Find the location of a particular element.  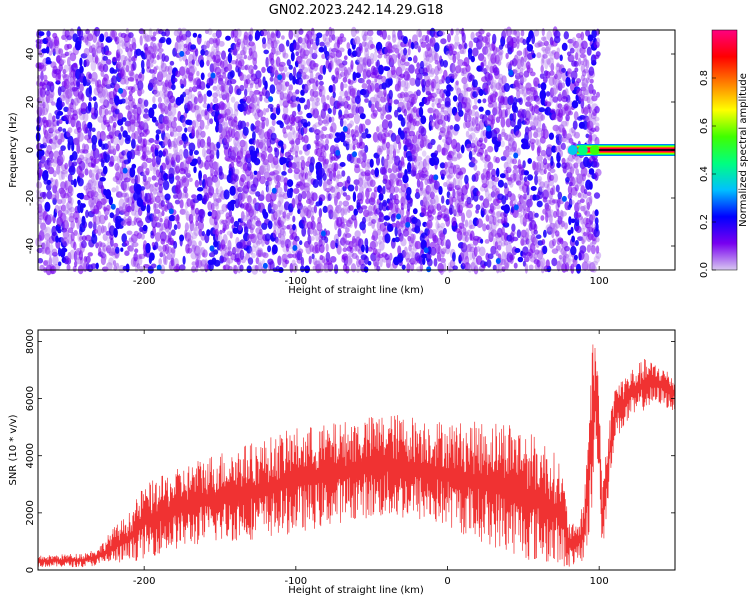

x-tick-label: -200 is located at coordinates (144, 281).